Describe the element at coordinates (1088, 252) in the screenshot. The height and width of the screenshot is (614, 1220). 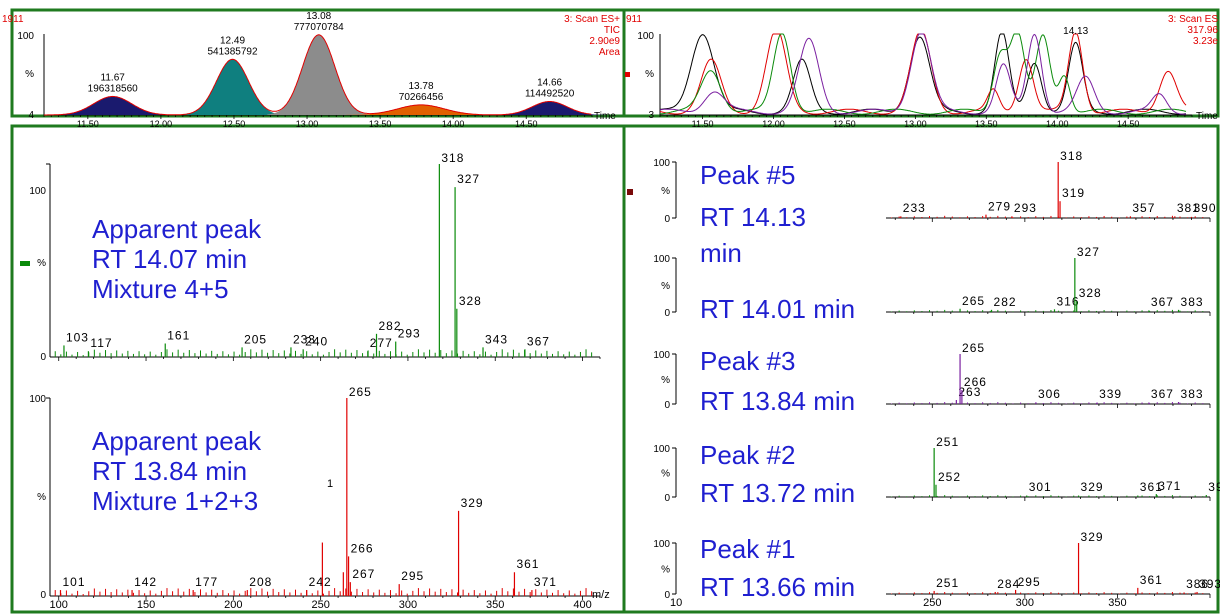
I see `rs1-peak-label: 327` at that location.